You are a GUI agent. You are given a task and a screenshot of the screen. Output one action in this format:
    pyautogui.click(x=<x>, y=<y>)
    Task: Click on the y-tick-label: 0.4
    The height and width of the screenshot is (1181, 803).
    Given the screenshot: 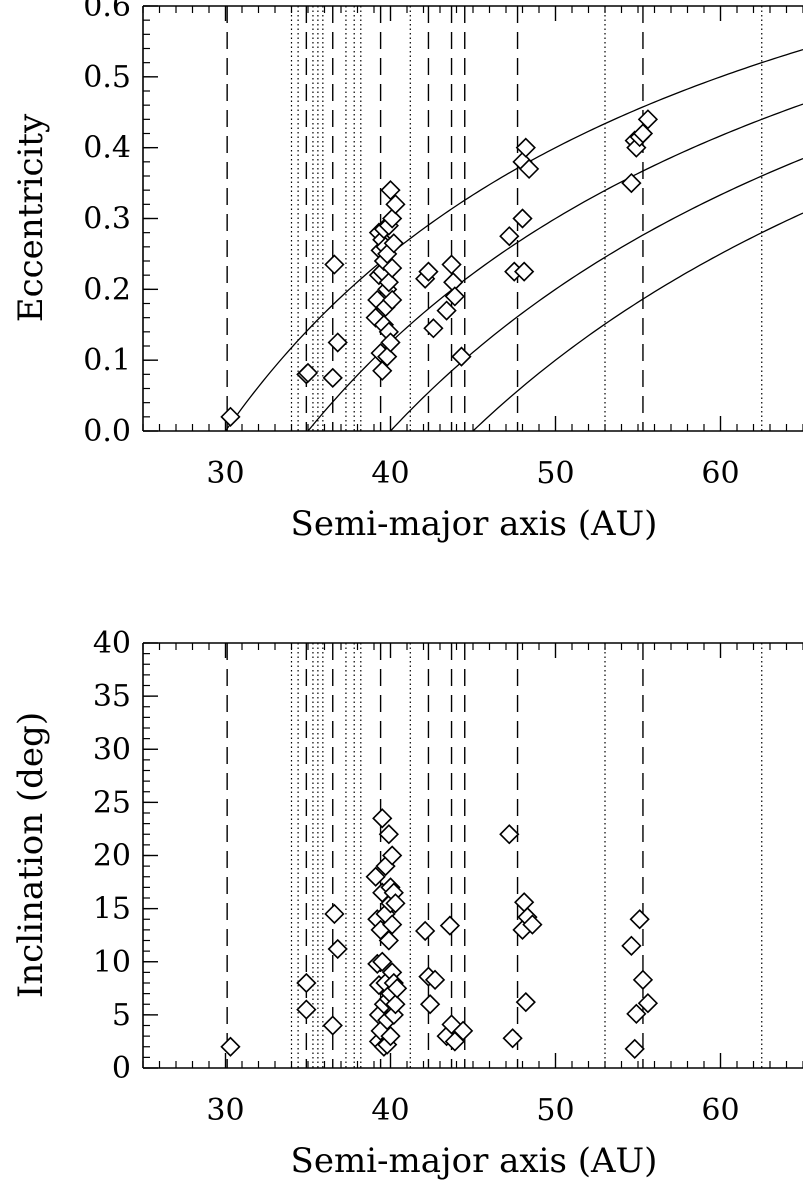 What is the action you would take?
    pyautogui.click(x=107, y=148)
    